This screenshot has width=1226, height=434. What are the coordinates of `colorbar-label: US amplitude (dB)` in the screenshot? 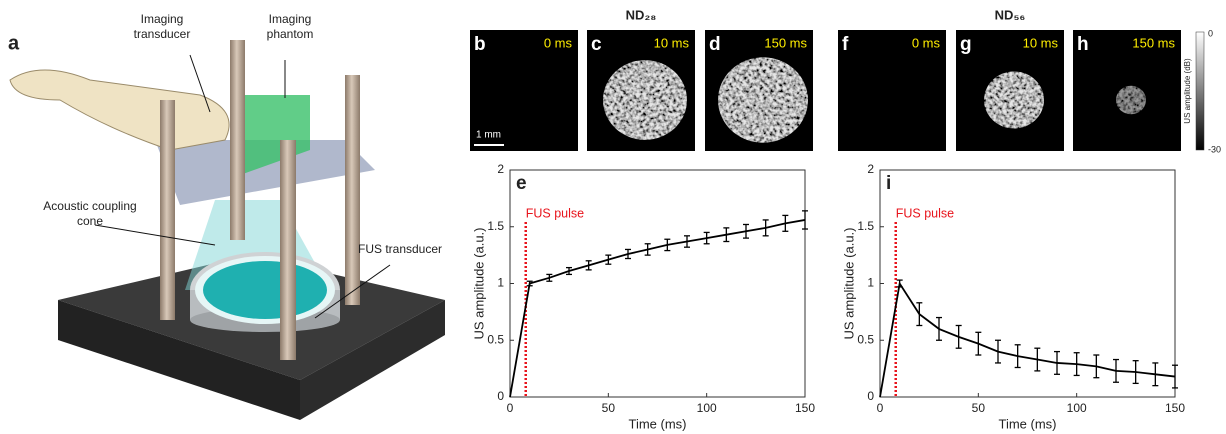 It's located at (1187, 91).